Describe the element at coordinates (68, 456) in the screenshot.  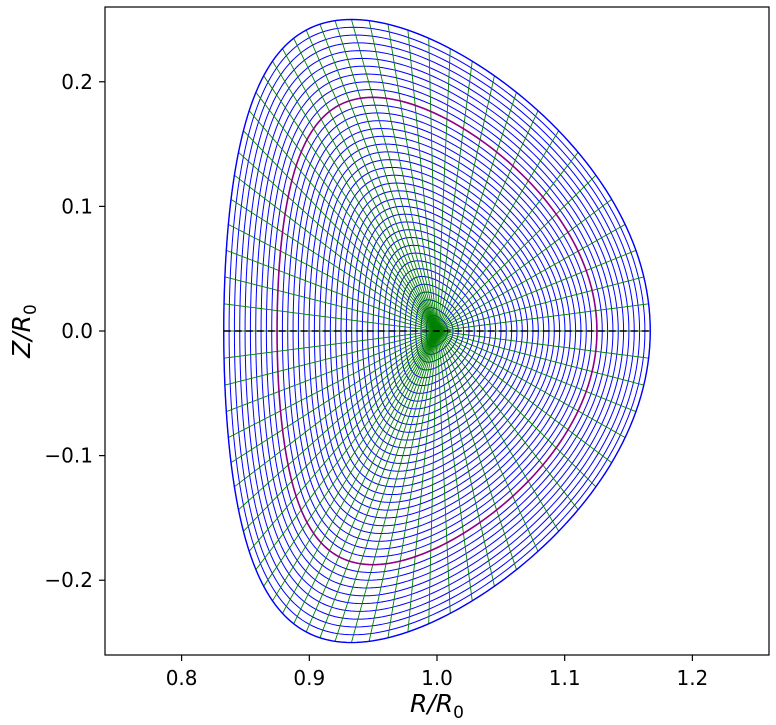
I see `y-tick-label: −0.1` at that location.